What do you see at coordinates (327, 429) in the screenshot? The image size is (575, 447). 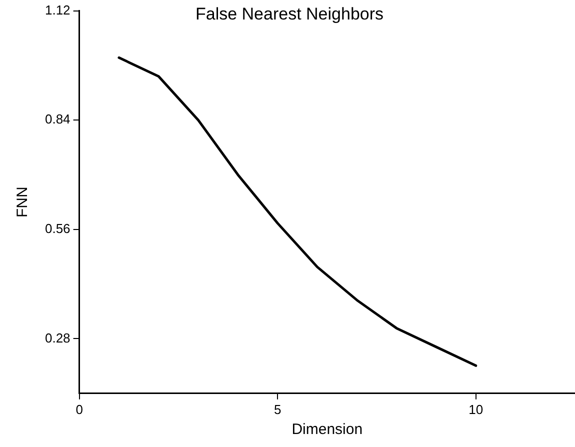 I see `x-axis-title: Dimension` at bounding box center [327, 429].